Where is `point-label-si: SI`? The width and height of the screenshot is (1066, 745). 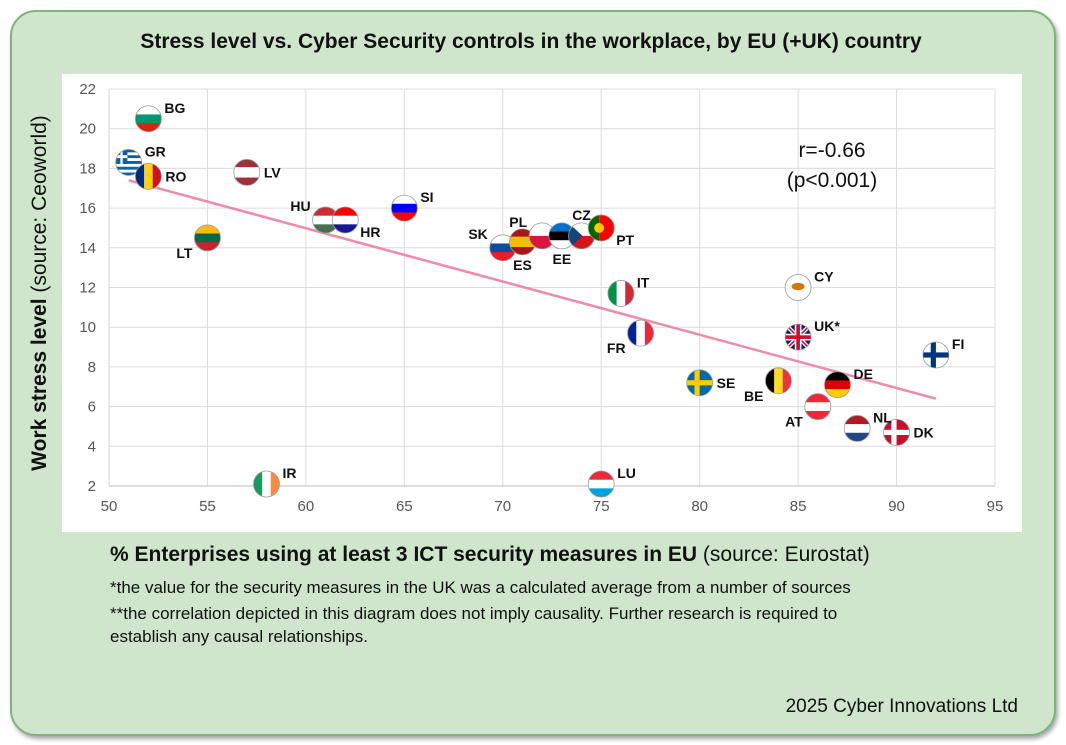
point-label-si: SI is located at coordinates (426, 197).